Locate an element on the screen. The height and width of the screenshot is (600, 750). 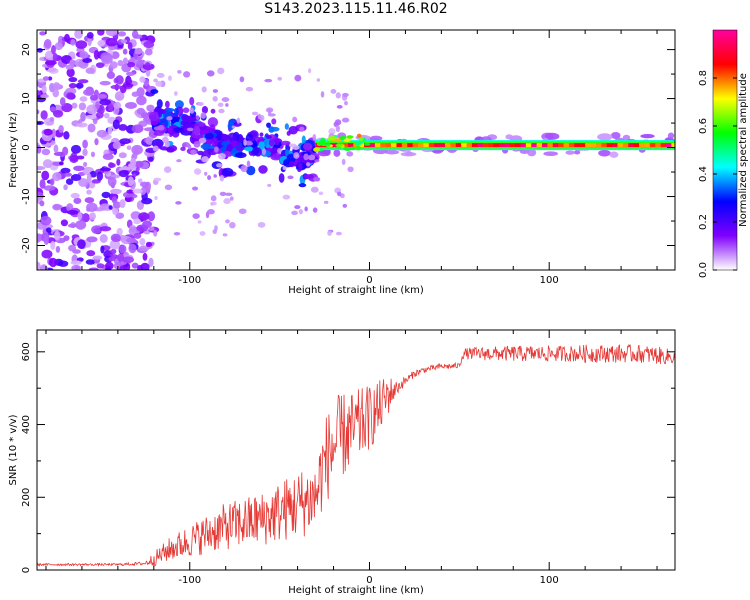
y-tick-label: 10 is located at coordinates (26, 98).